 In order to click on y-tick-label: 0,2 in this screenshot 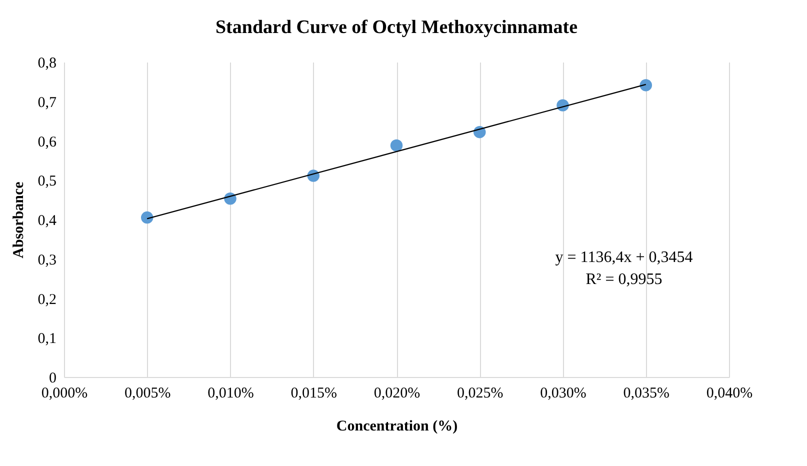, I will do `click(47, 300)`.